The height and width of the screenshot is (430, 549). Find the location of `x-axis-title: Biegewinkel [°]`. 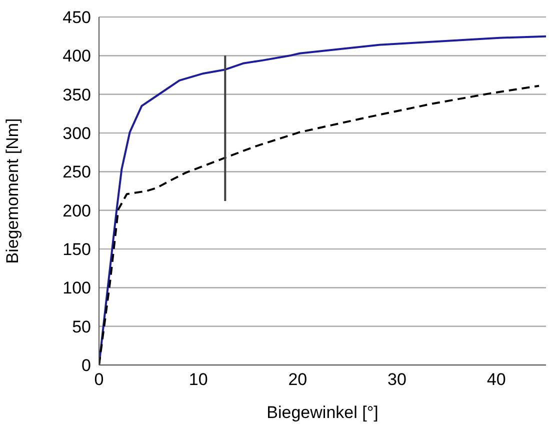

x-axis-title: Biegewinkel [°] is located at coordinates (322, 412).